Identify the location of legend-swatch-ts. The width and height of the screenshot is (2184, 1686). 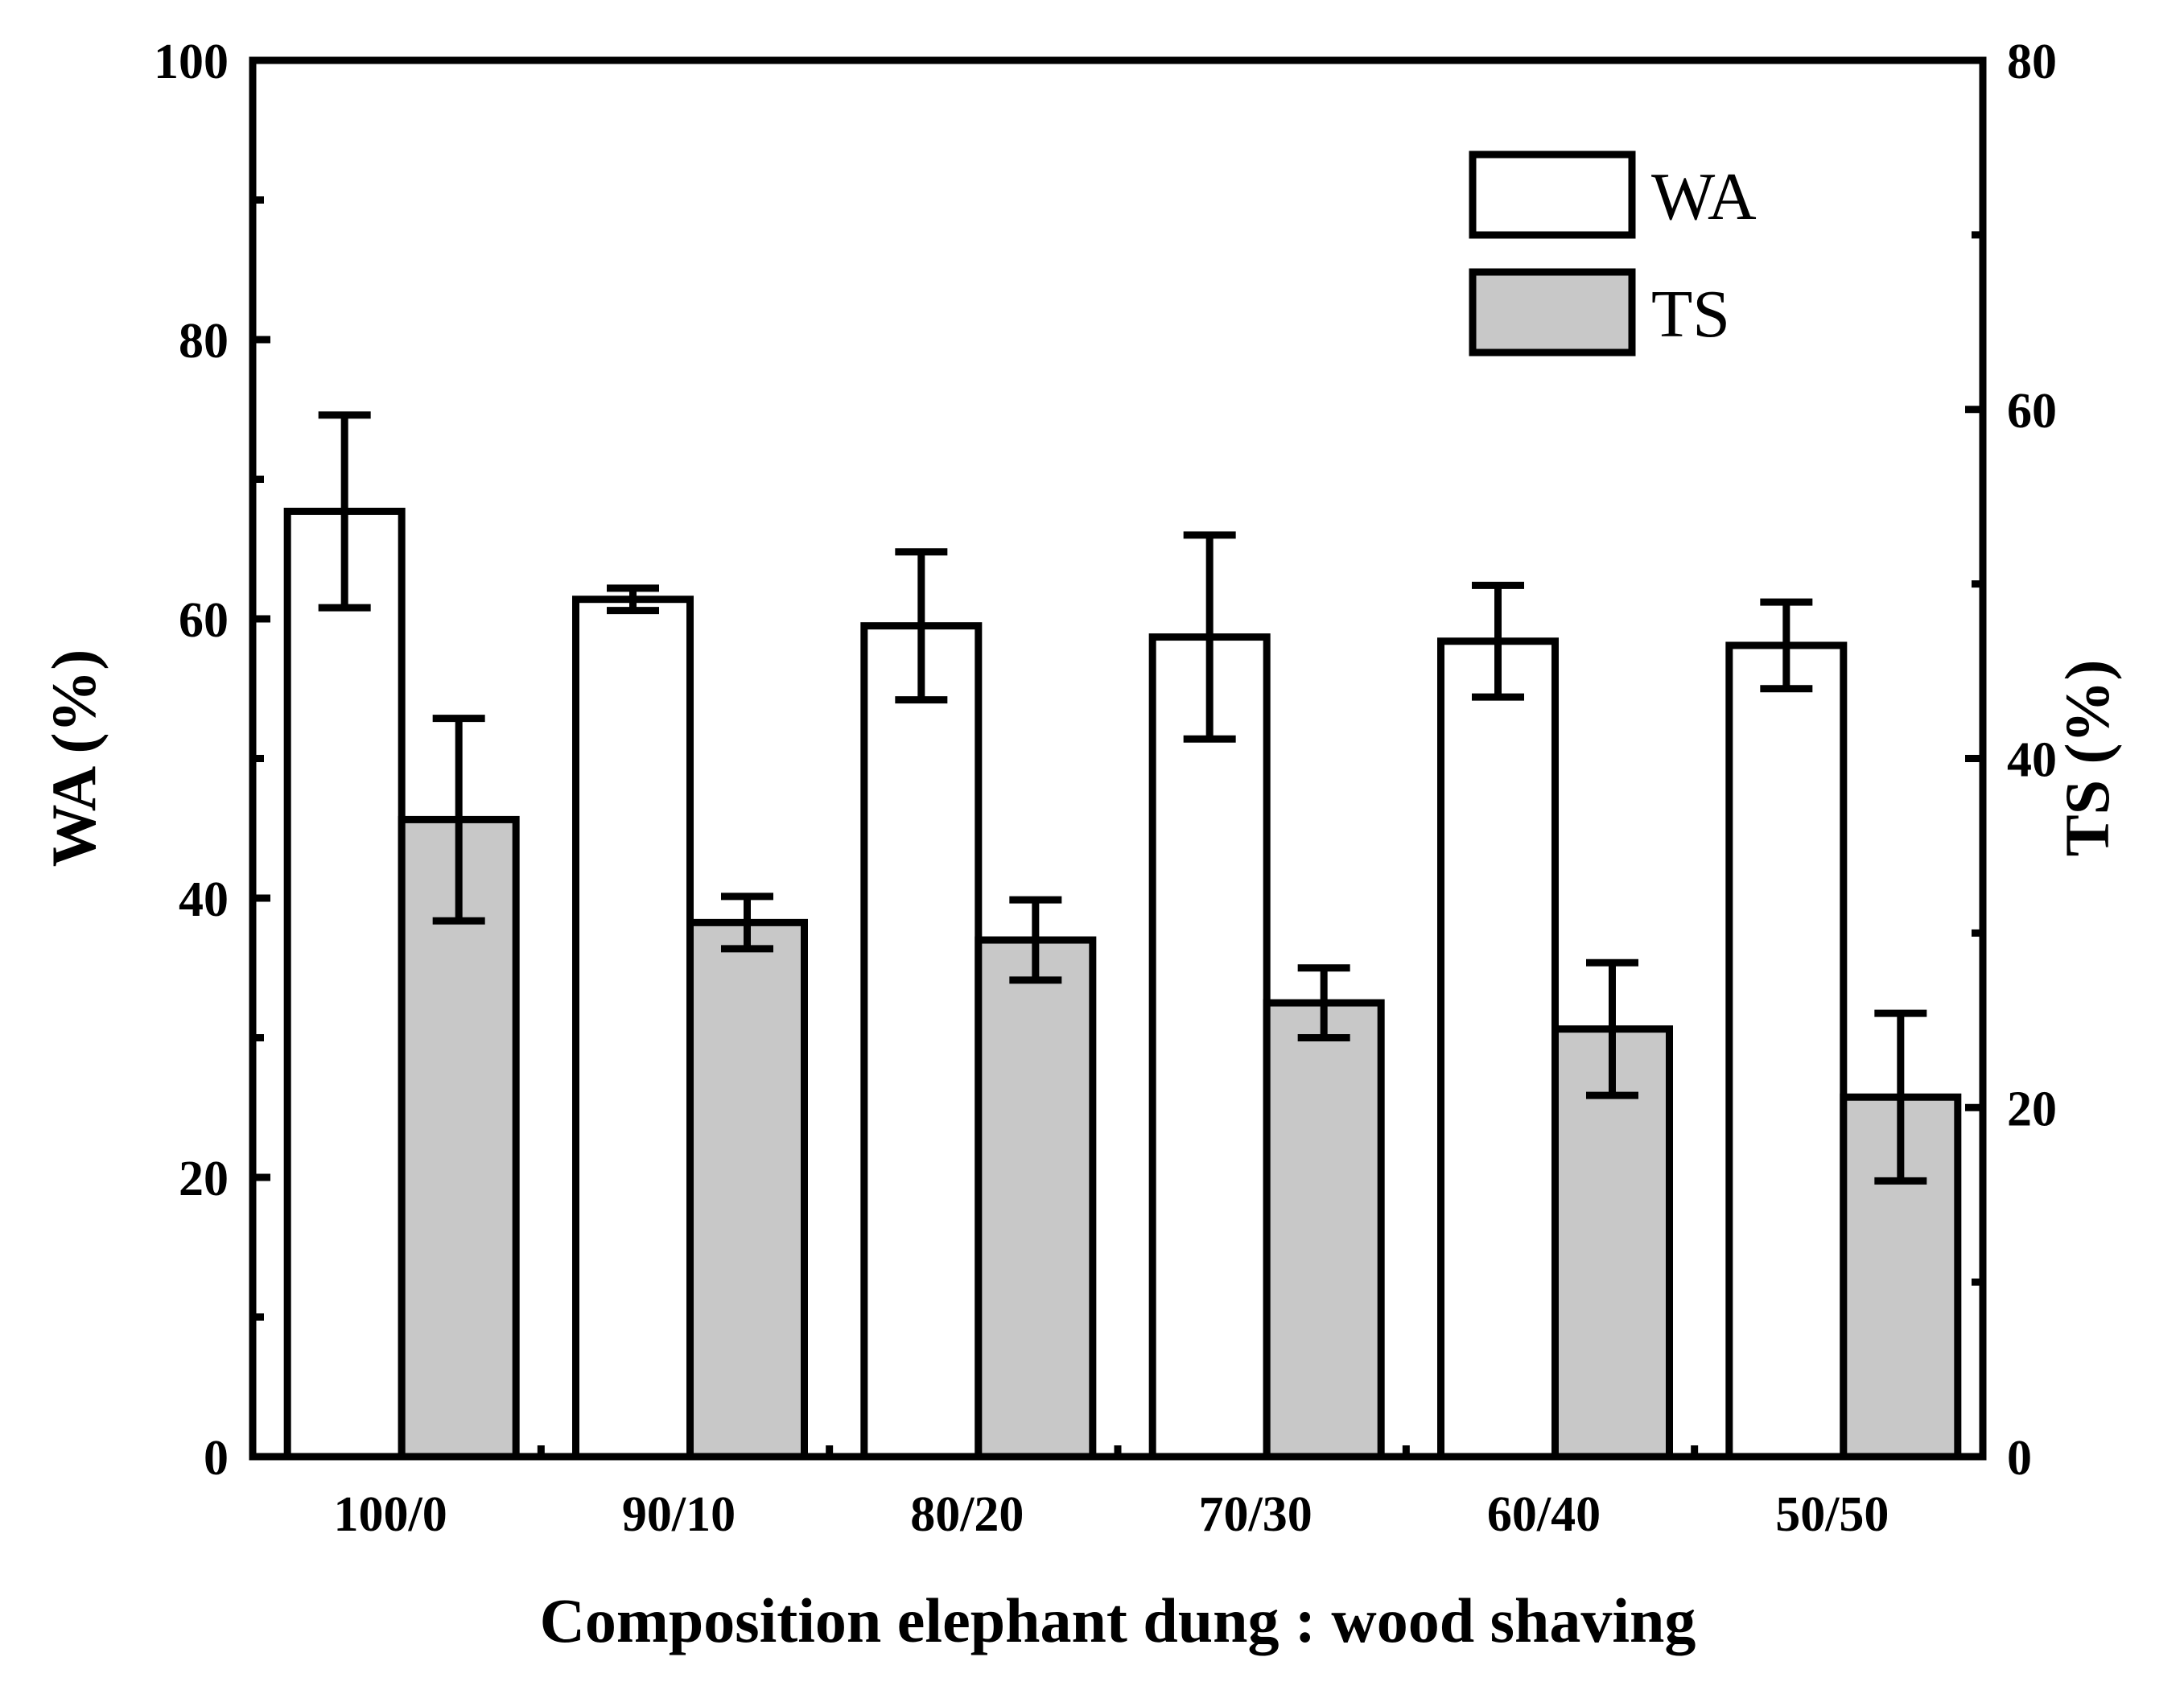
(1552, 313).